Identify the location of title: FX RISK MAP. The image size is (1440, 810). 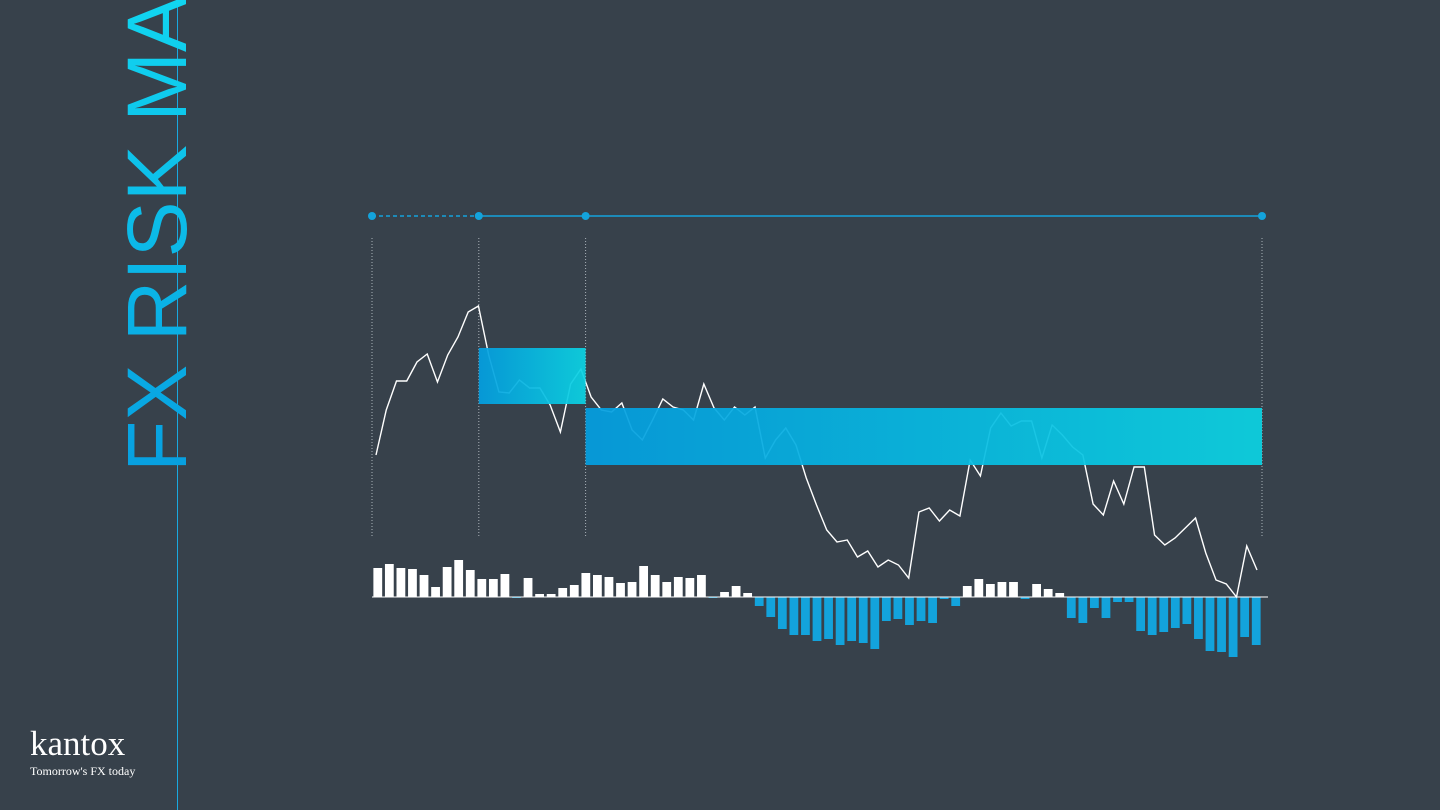
(157, 236).